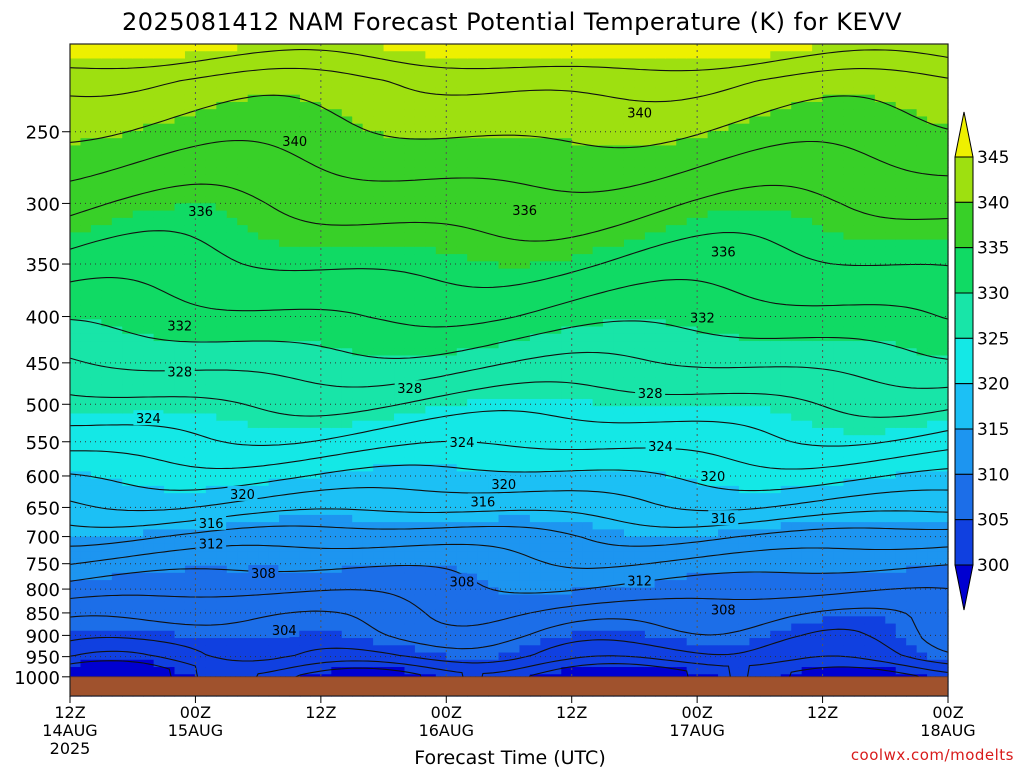 This screenshot has height=768, width=1024. I want to click on colorbar-label-335: 335, so click(993, 249).